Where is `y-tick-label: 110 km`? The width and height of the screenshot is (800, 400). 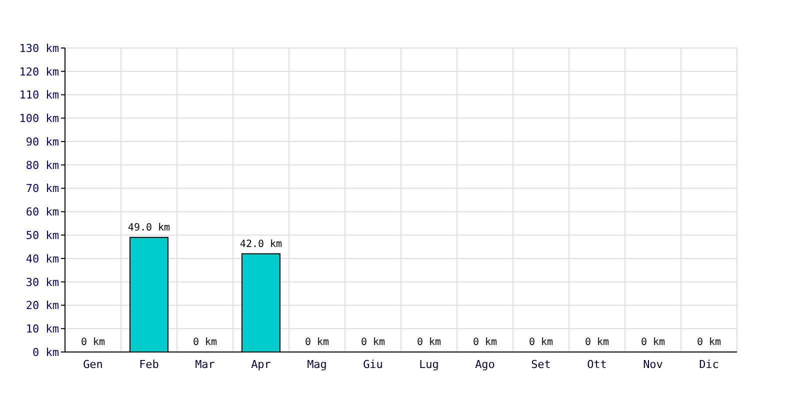 y-tick-label: 110 km is located at coordinates (39, 95).